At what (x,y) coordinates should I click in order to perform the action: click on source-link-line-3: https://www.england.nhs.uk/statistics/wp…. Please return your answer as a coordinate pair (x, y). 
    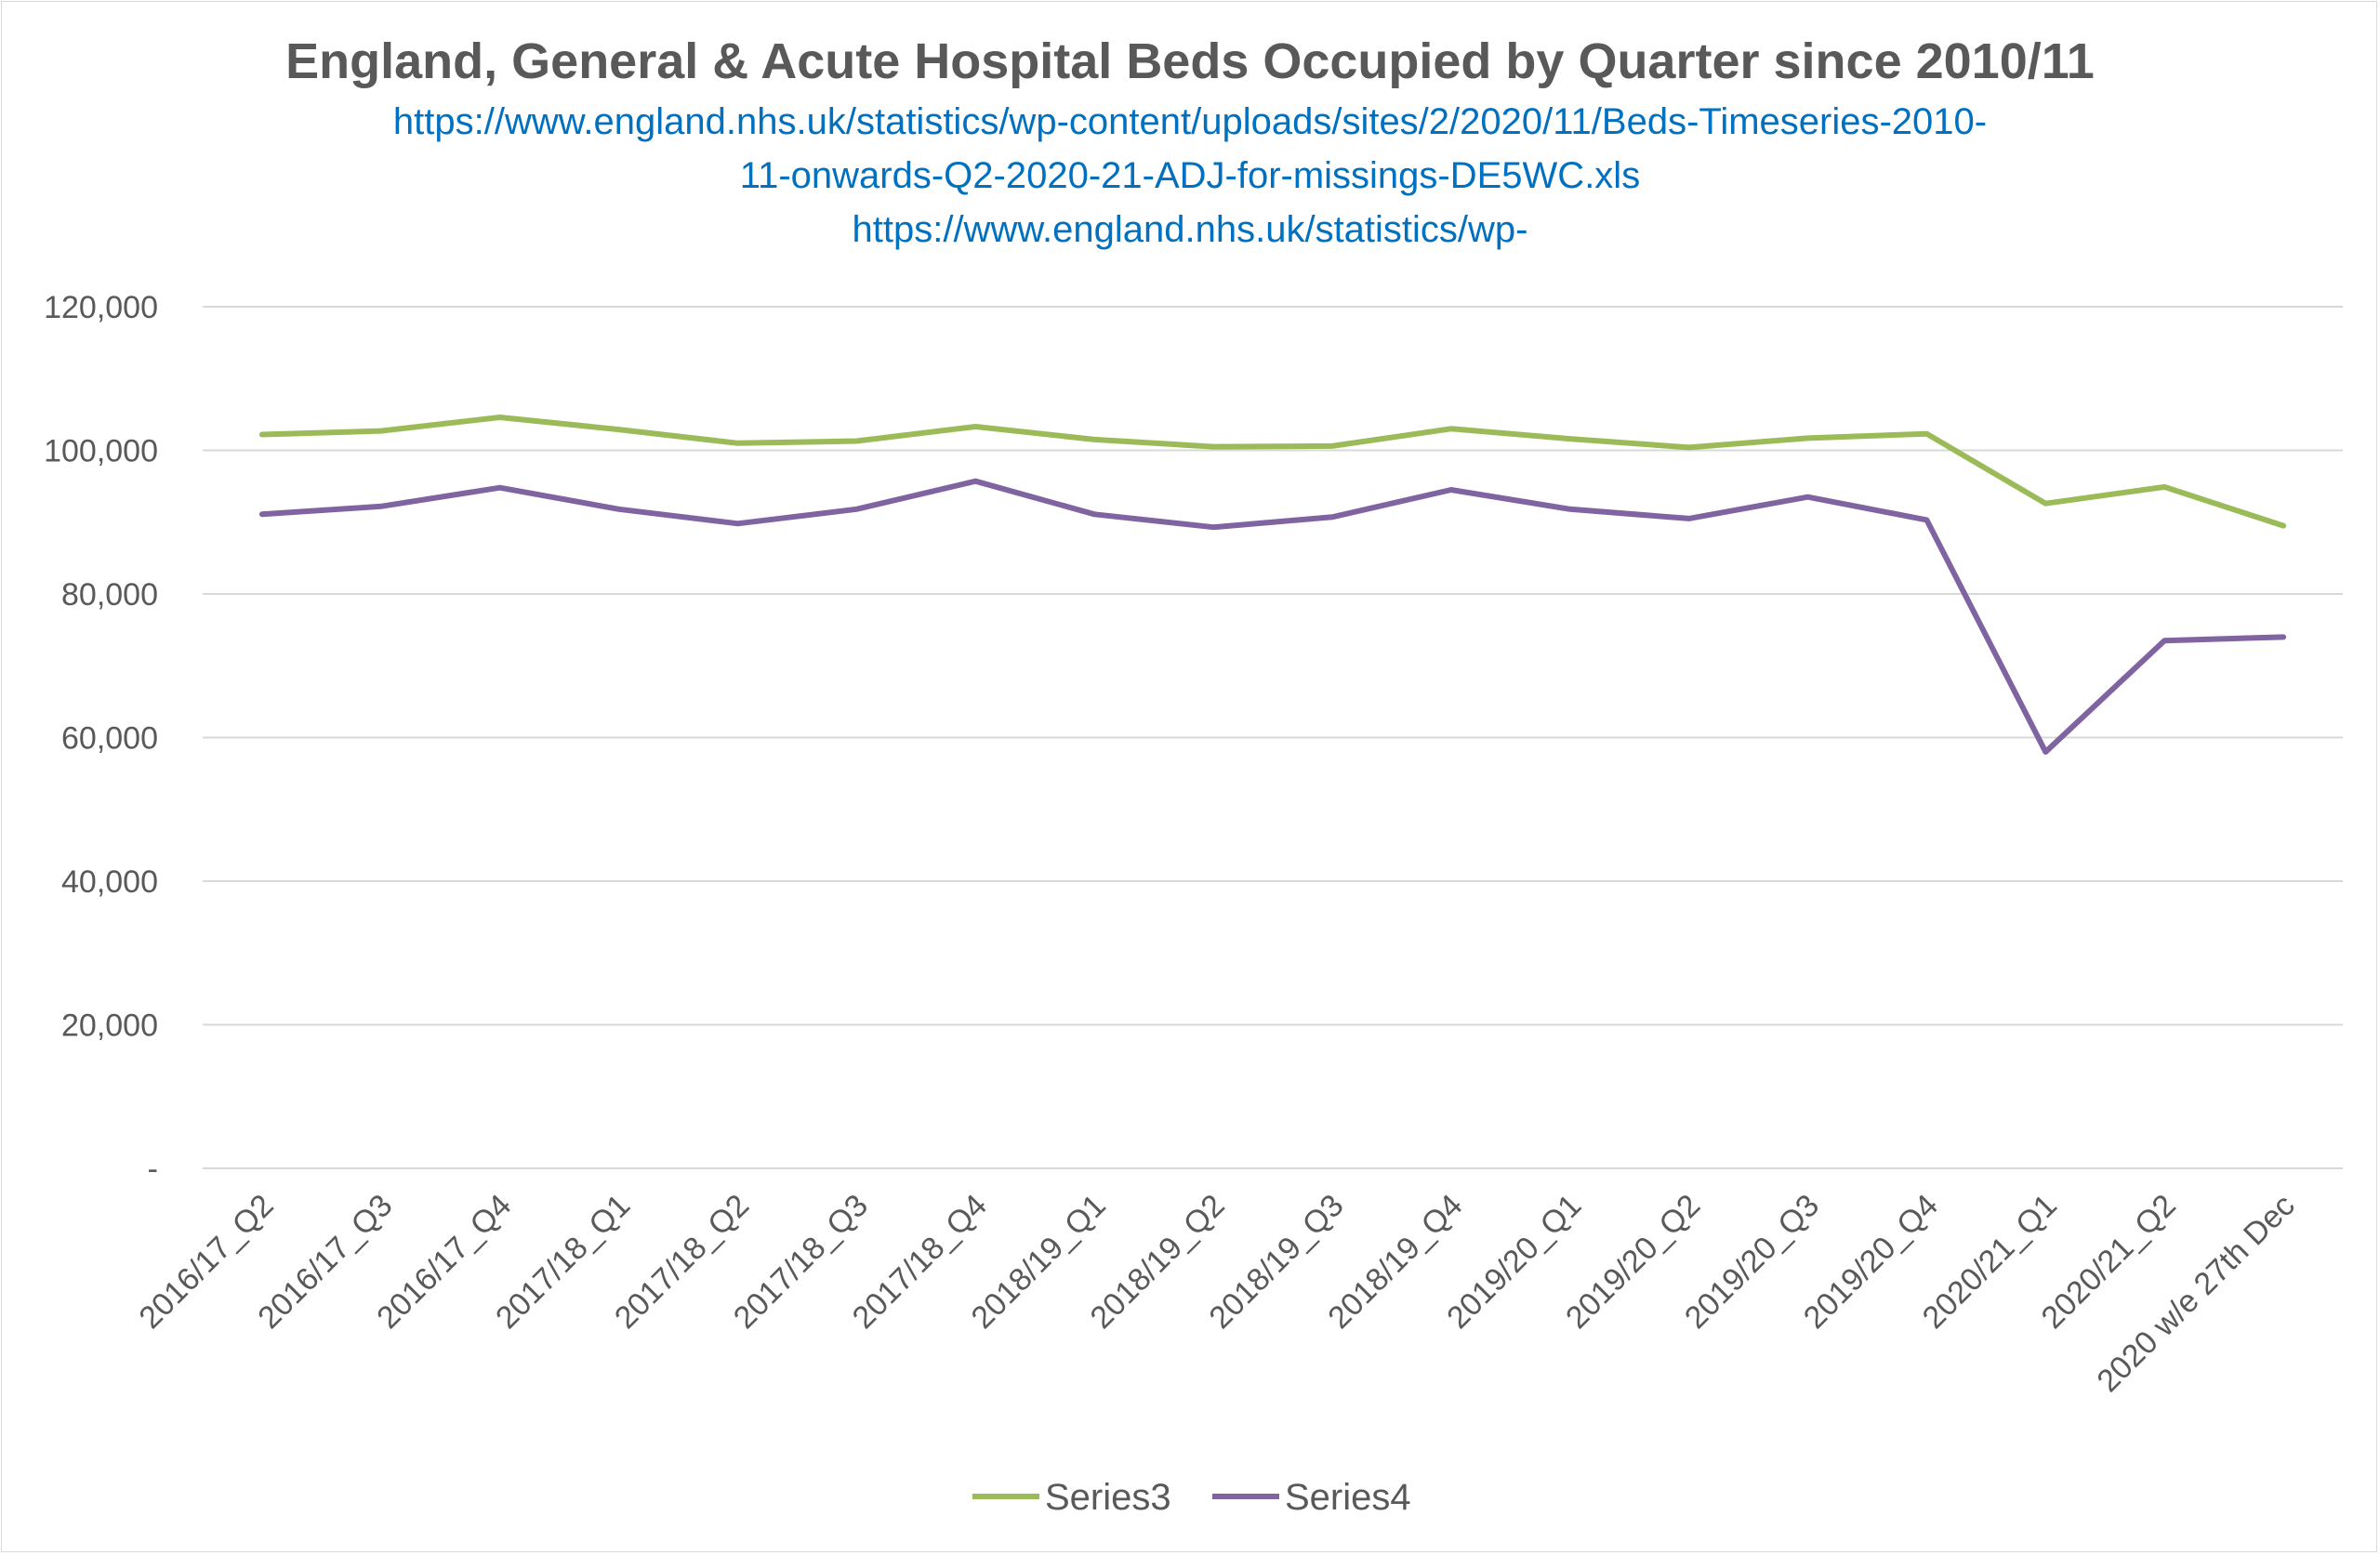
    Looking at the image, I should click on (1190, 229).